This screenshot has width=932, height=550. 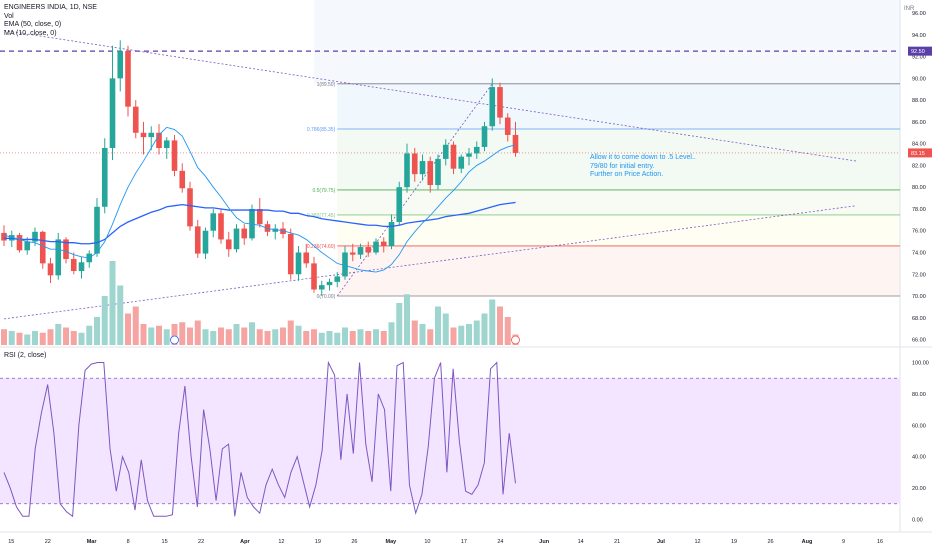 I want to click on indicator-vol: Vol, so click(x=9, y=16).